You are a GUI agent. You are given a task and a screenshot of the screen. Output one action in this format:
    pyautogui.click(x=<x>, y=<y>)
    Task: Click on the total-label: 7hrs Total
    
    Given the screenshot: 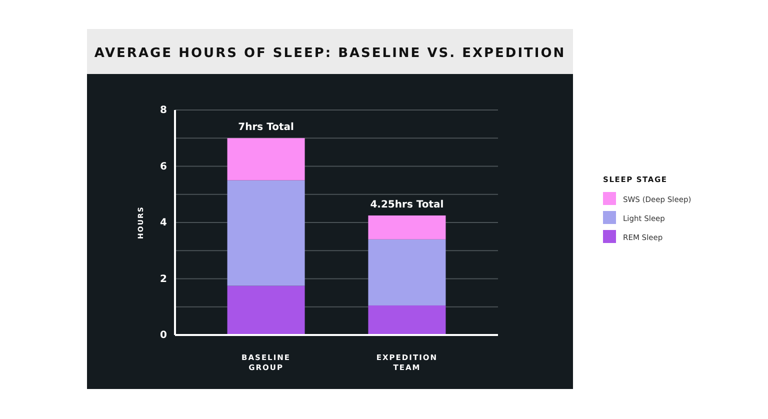 What is the action you would take?
    pyautogui.click(x=266, y=128)
    